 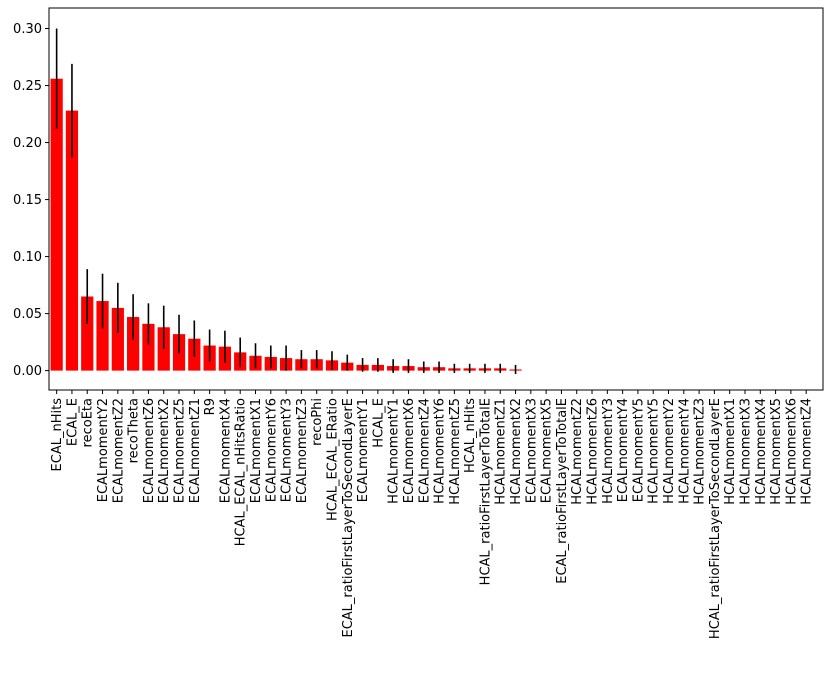 What do you see at coordinates (501, 451) in the screenshot?
I see `x-tick-label: HCALmomentZ1` at bounding box center [501, 451].